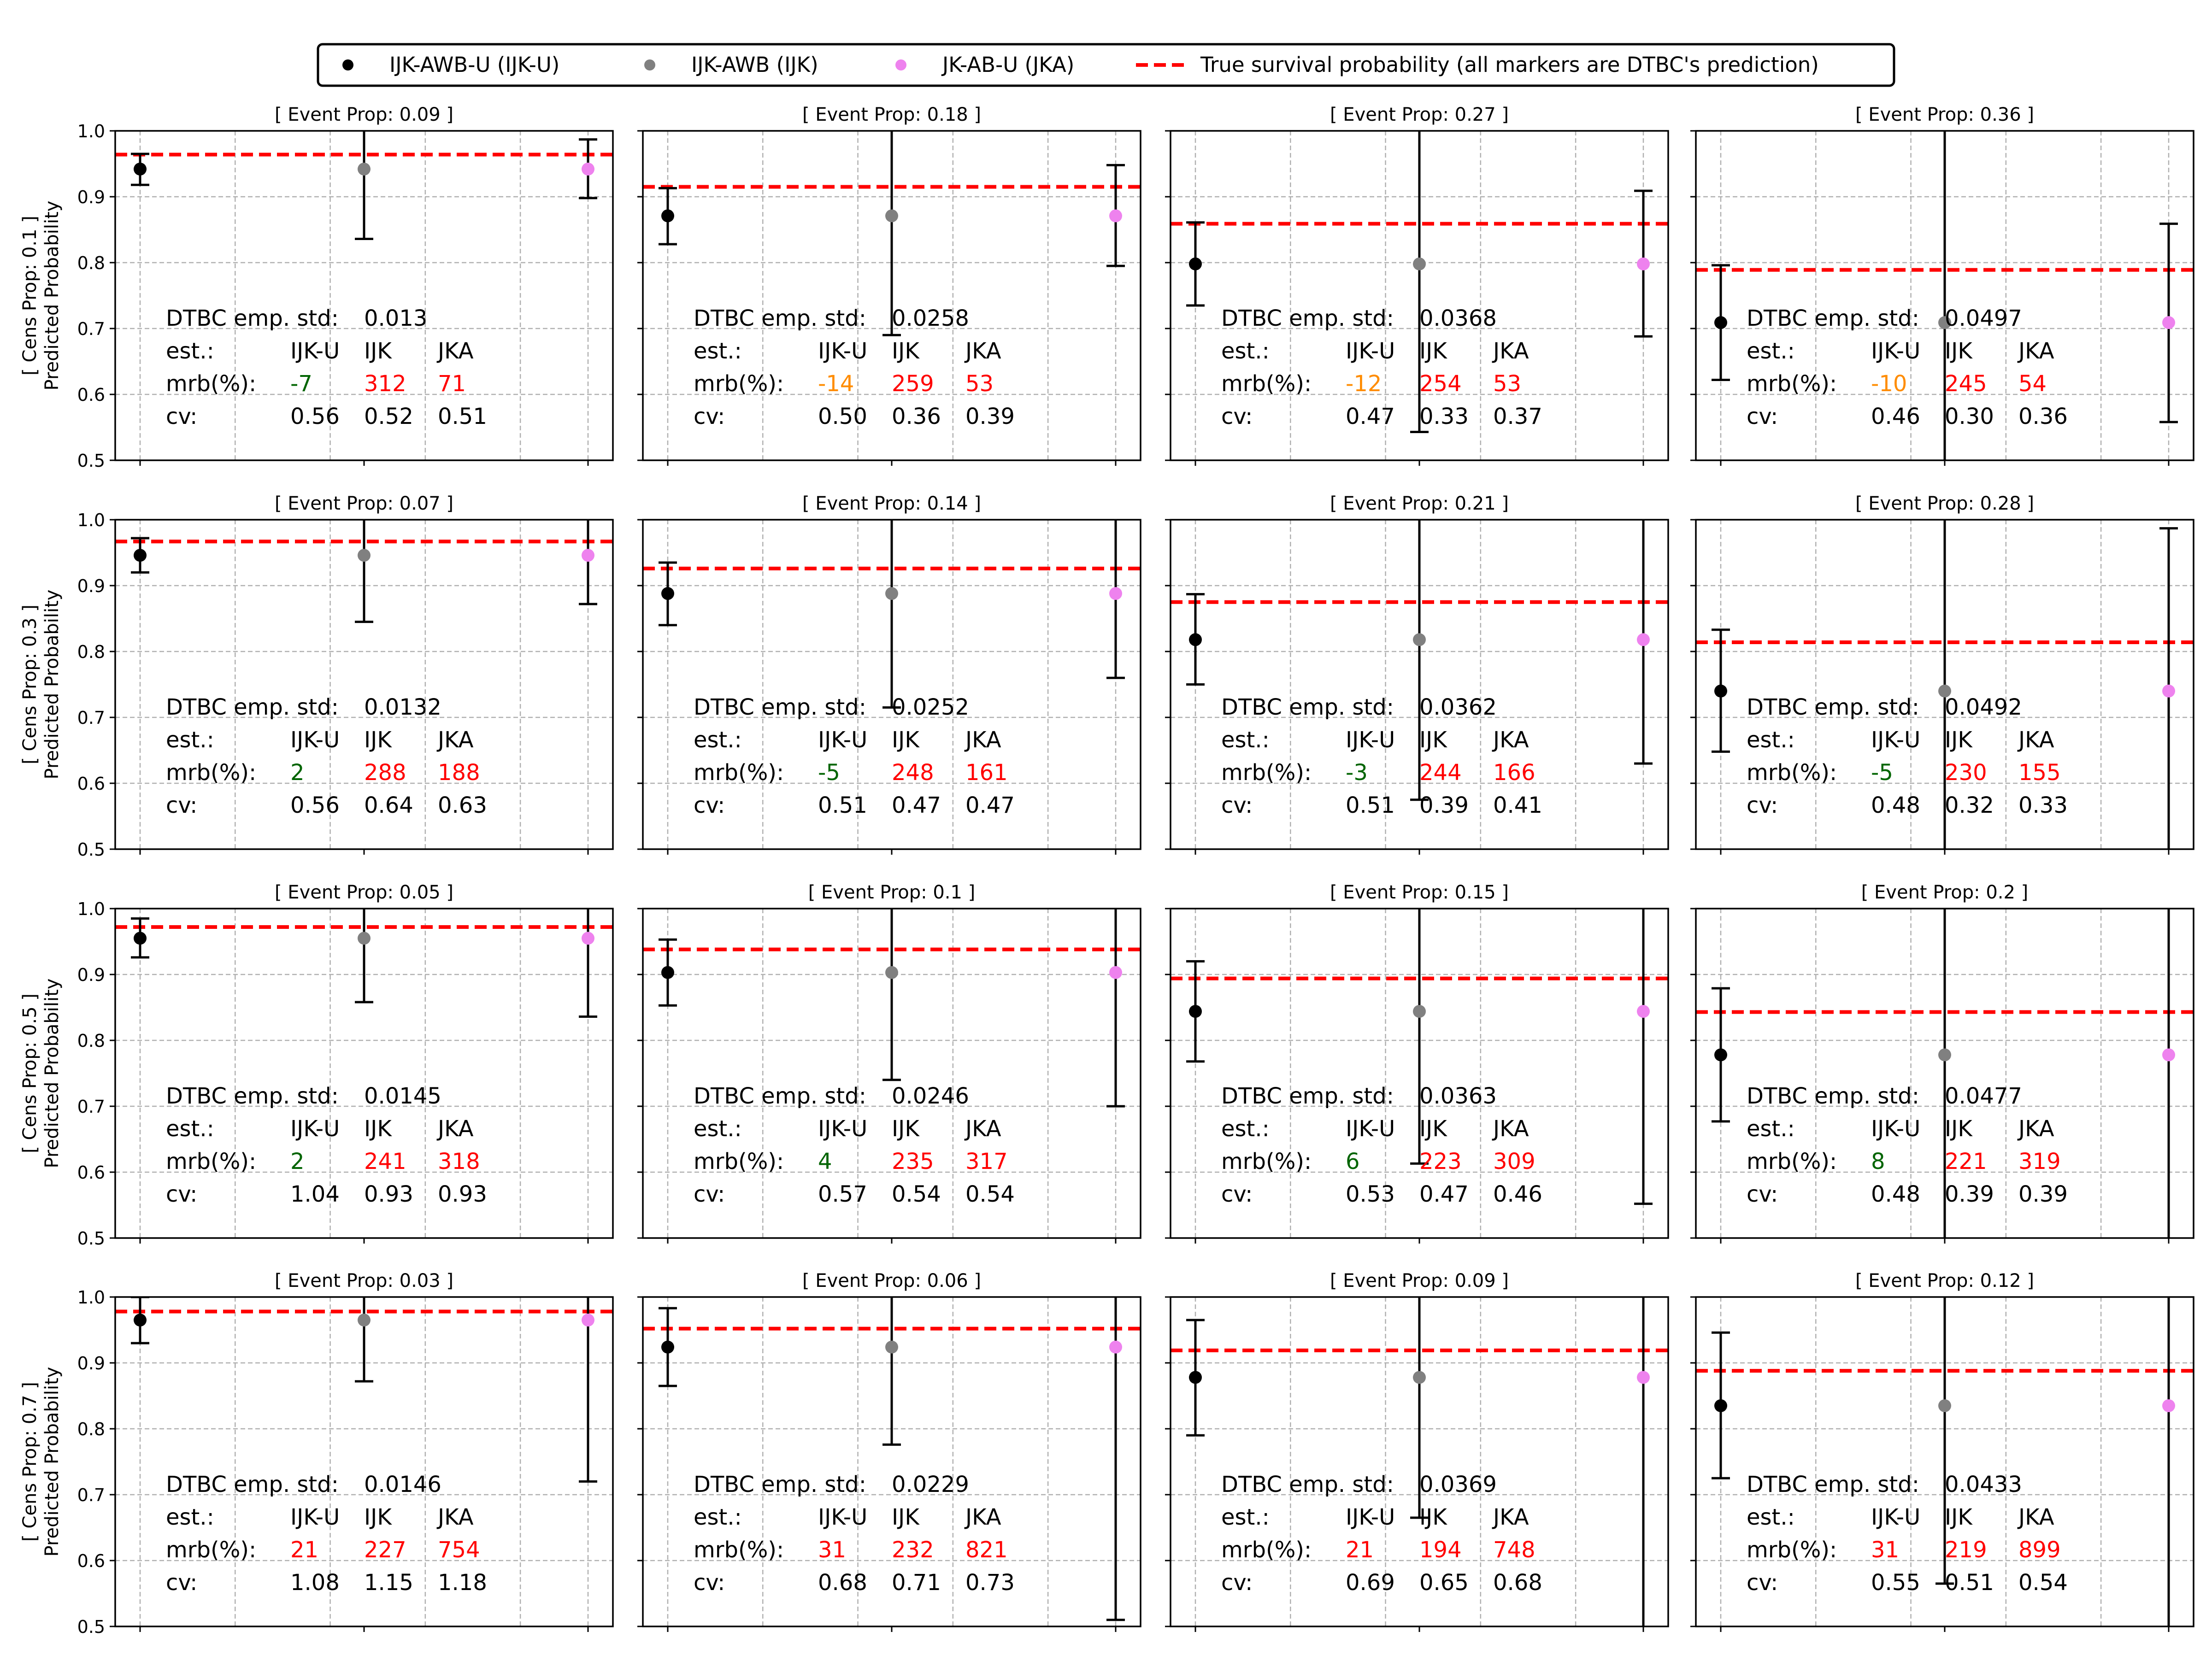  I want to click on mrb-value: 21, so click(304, 1550).